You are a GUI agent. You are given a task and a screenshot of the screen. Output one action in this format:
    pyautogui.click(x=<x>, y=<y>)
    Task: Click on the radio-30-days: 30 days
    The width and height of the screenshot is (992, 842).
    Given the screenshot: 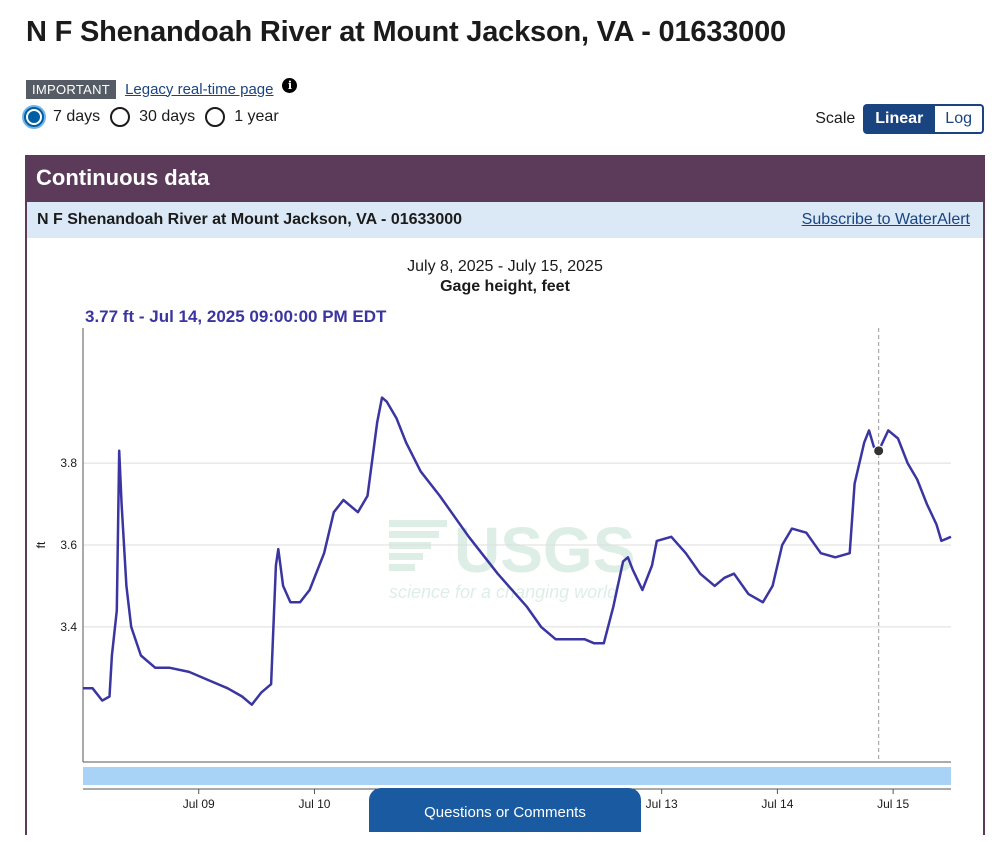 What is the action you would take?
    pyautogui.click(x=152, y=117)
    